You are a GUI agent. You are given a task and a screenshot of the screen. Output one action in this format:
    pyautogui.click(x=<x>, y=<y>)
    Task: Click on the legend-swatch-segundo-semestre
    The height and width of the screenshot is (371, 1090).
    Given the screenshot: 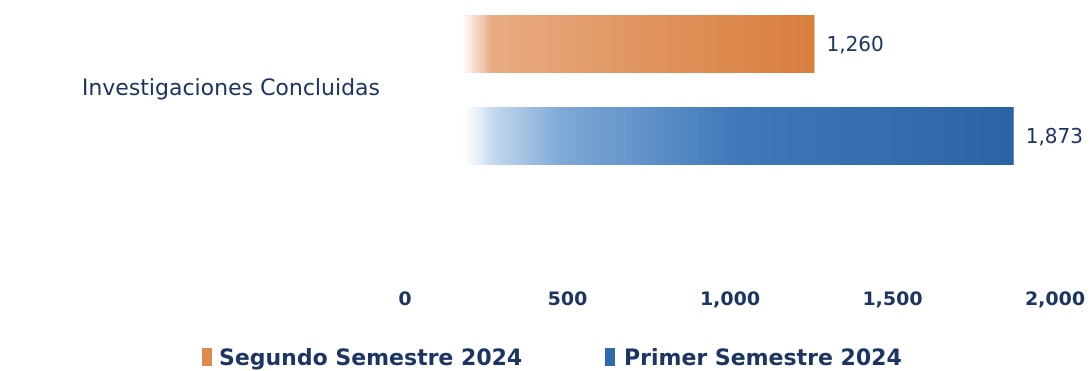 What is the action you would take?
    pyautogui.click(x=207, y=357)
    